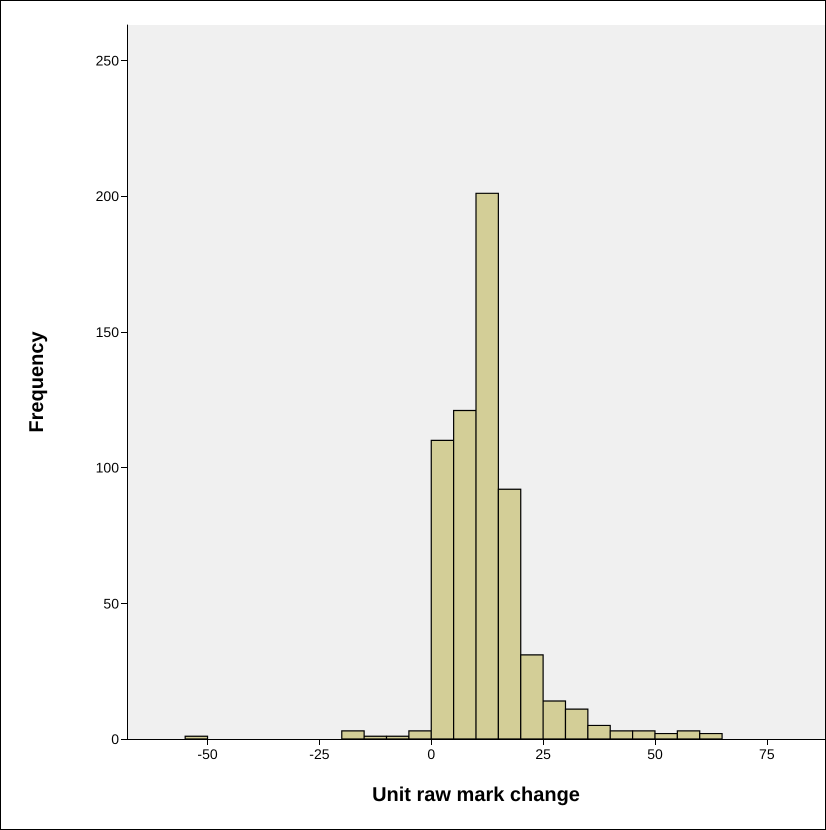 This screenshot has width=826, height=830. What do you see at coordinates (108, 60) in the screenshot?
I see `y-tick-label: 250` at bounding box center [108, 60].